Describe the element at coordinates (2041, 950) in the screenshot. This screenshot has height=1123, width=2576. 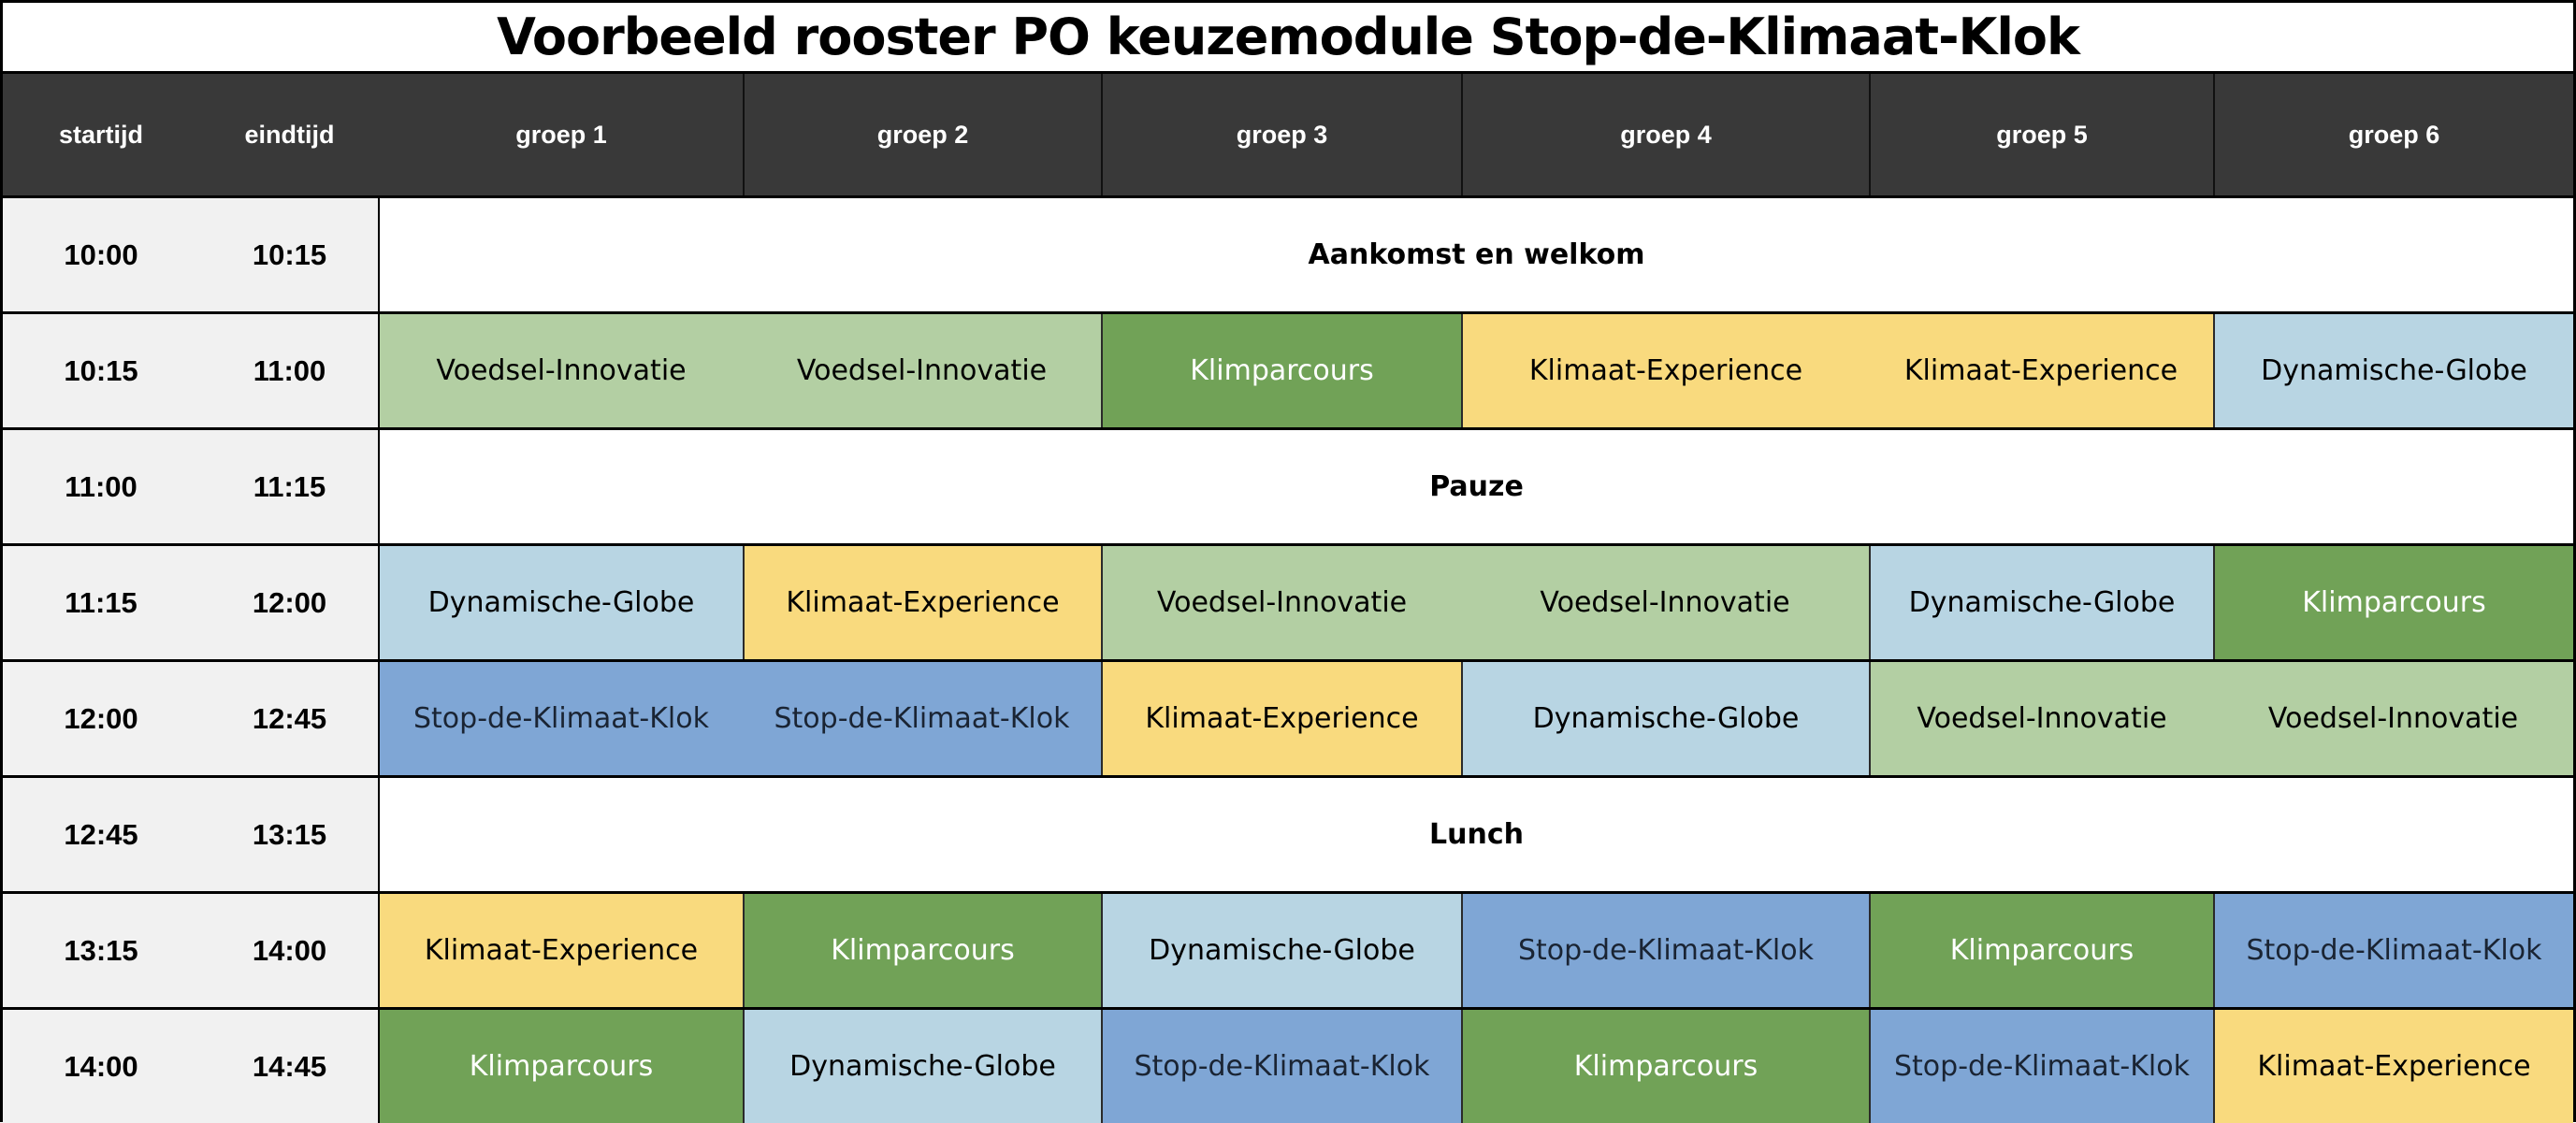
I see `activity-cell-groep-5: Klimparcours` at that location.